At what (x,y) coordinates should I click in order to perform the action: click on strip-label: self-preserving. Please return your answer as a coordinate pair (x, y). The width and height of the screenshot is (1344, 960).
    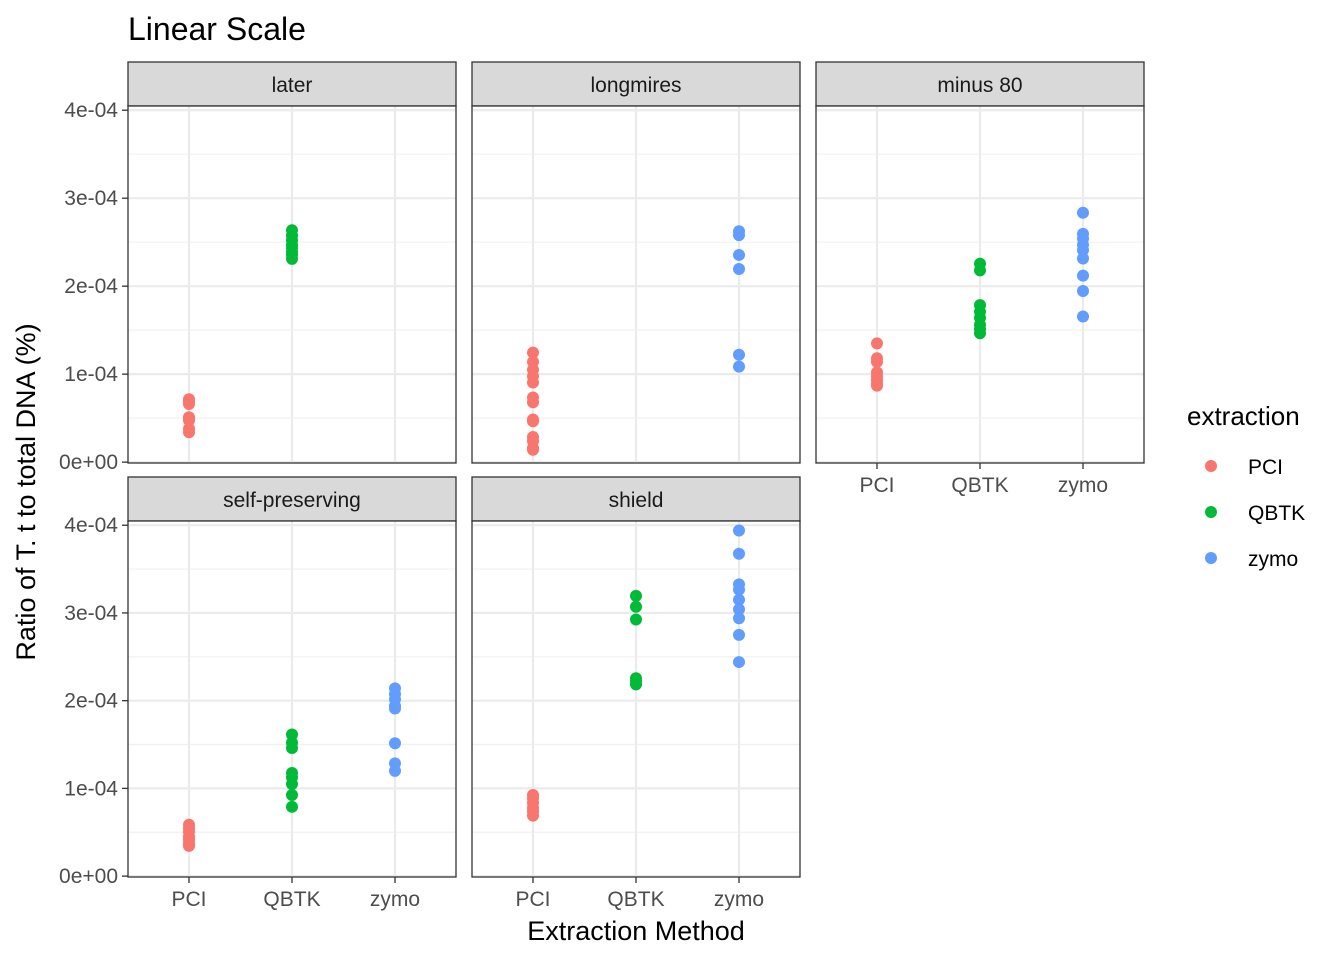
    Looking at the image, I should click on (292, 500).